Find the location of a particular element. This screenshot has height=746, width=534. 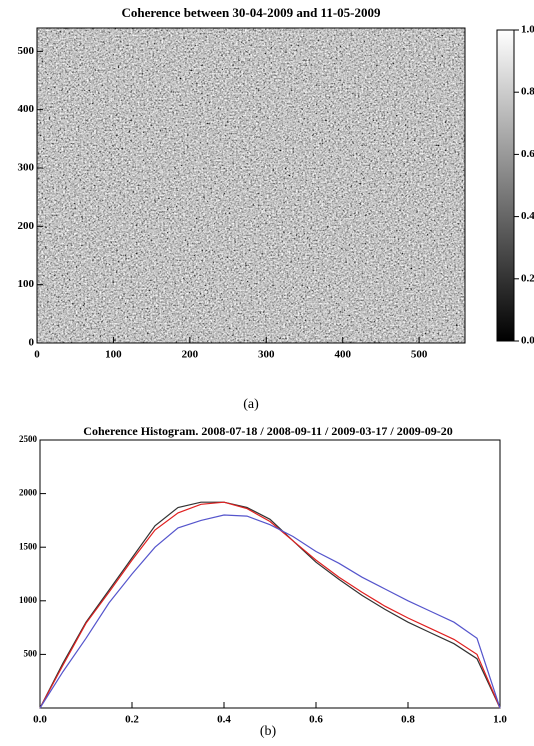

x-tick-label: 0.8 is located at coordinates (408, 720).